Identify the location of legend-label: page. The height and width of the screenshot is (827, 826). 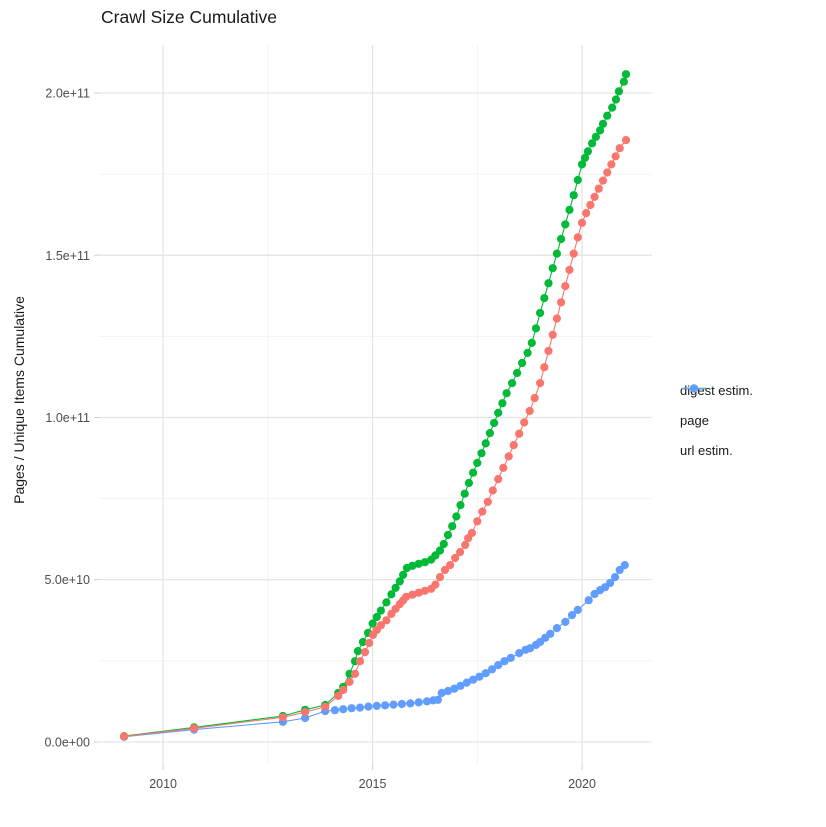
(694, 420).